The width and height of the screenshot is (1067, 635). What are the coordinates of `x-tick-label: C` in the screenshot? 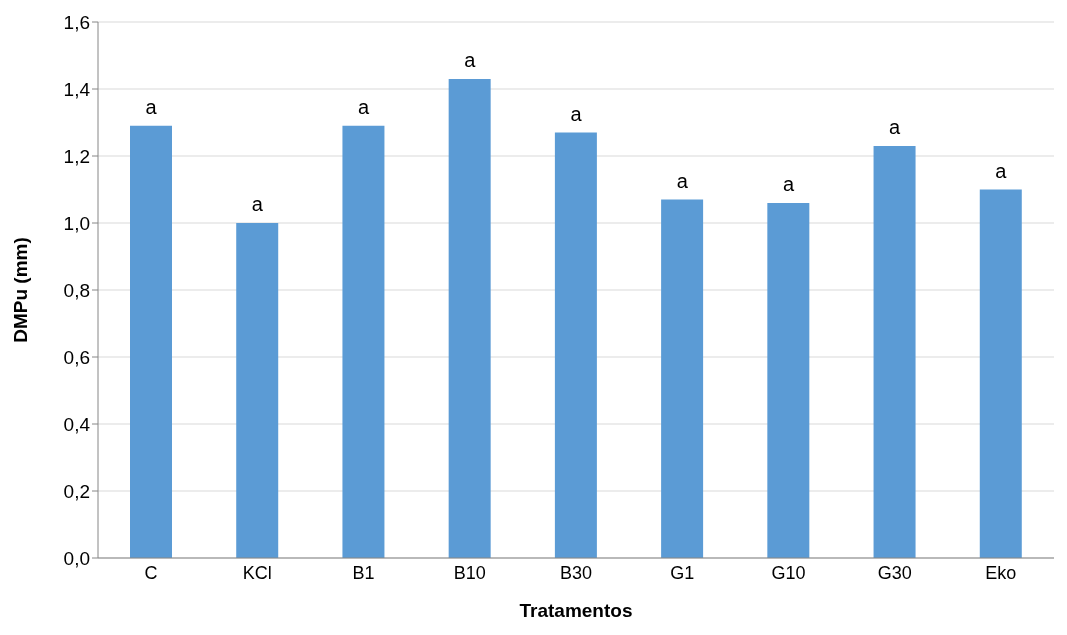 It's located at (151, 572).